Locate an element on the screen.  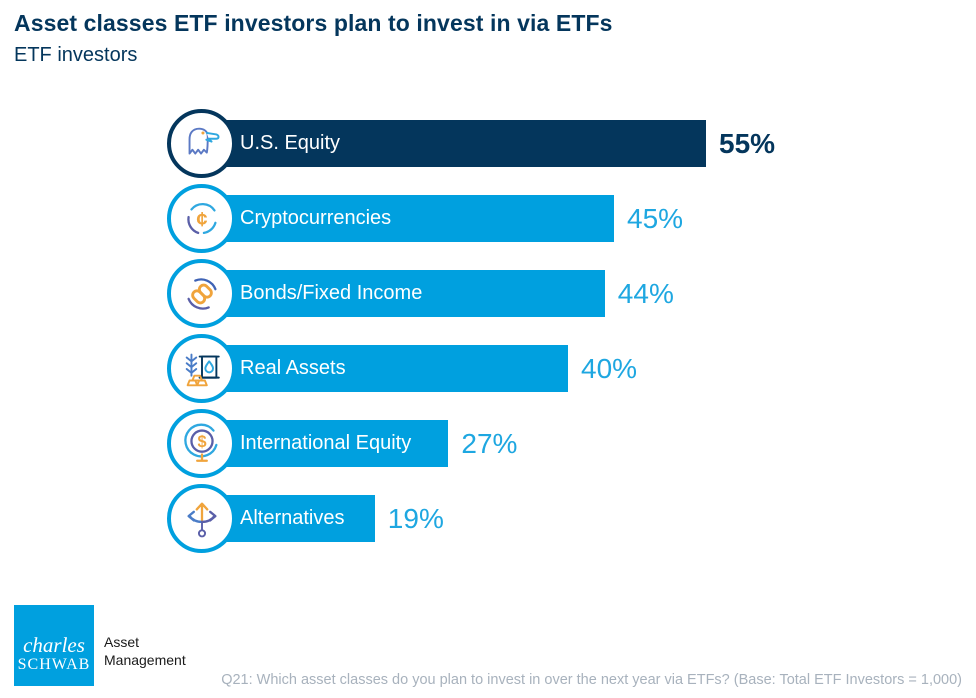
bar-label: Cryptocurrencies is located at coordinates (316, 218).